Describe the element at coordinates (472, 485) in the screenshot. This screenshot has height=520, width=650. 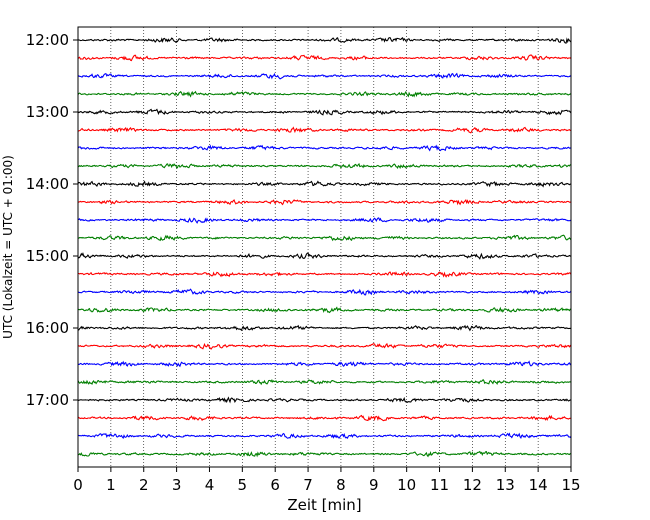
I see `x-tick-label: 12` at that location.